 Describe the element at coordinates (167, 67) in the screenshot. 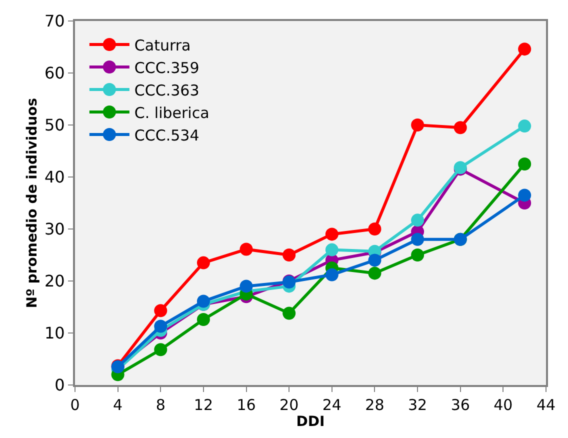

I see `legend-label: CCC.359` at that location.